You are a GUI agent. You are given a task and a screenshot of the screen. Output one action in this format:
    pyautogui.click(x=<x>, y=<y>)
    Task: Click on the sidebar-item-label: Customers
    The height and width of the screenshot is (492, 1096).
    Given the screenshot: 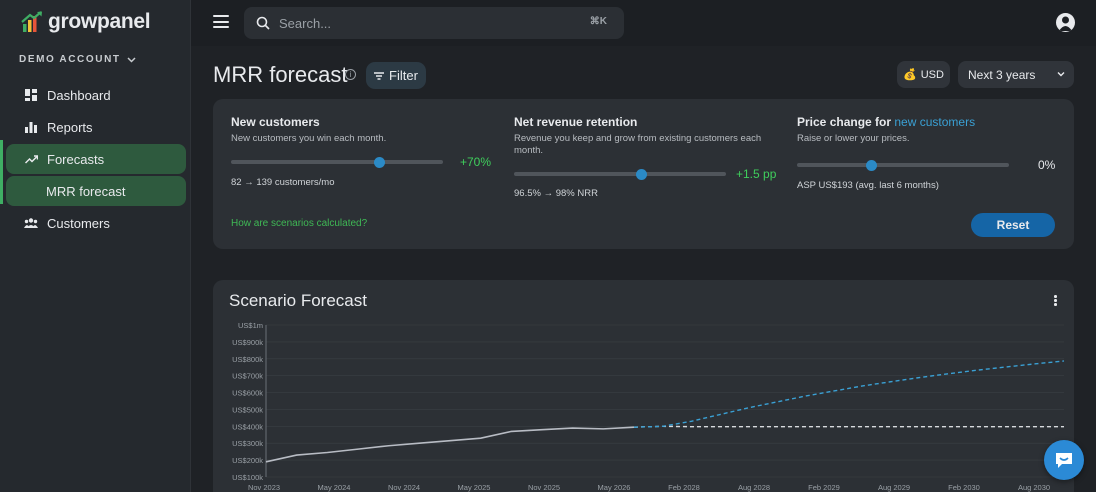 What is the action you would take?
    pyautogui.click(x=78, y=223)
    